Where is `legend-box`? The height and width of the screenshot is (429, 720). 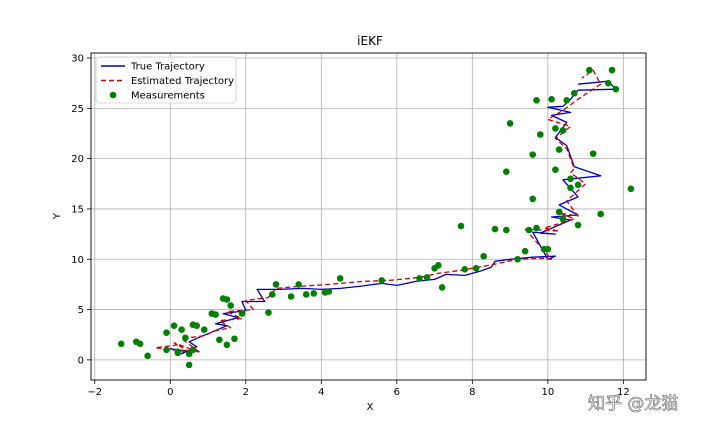 legend-box is located at coordinates (166, 80).